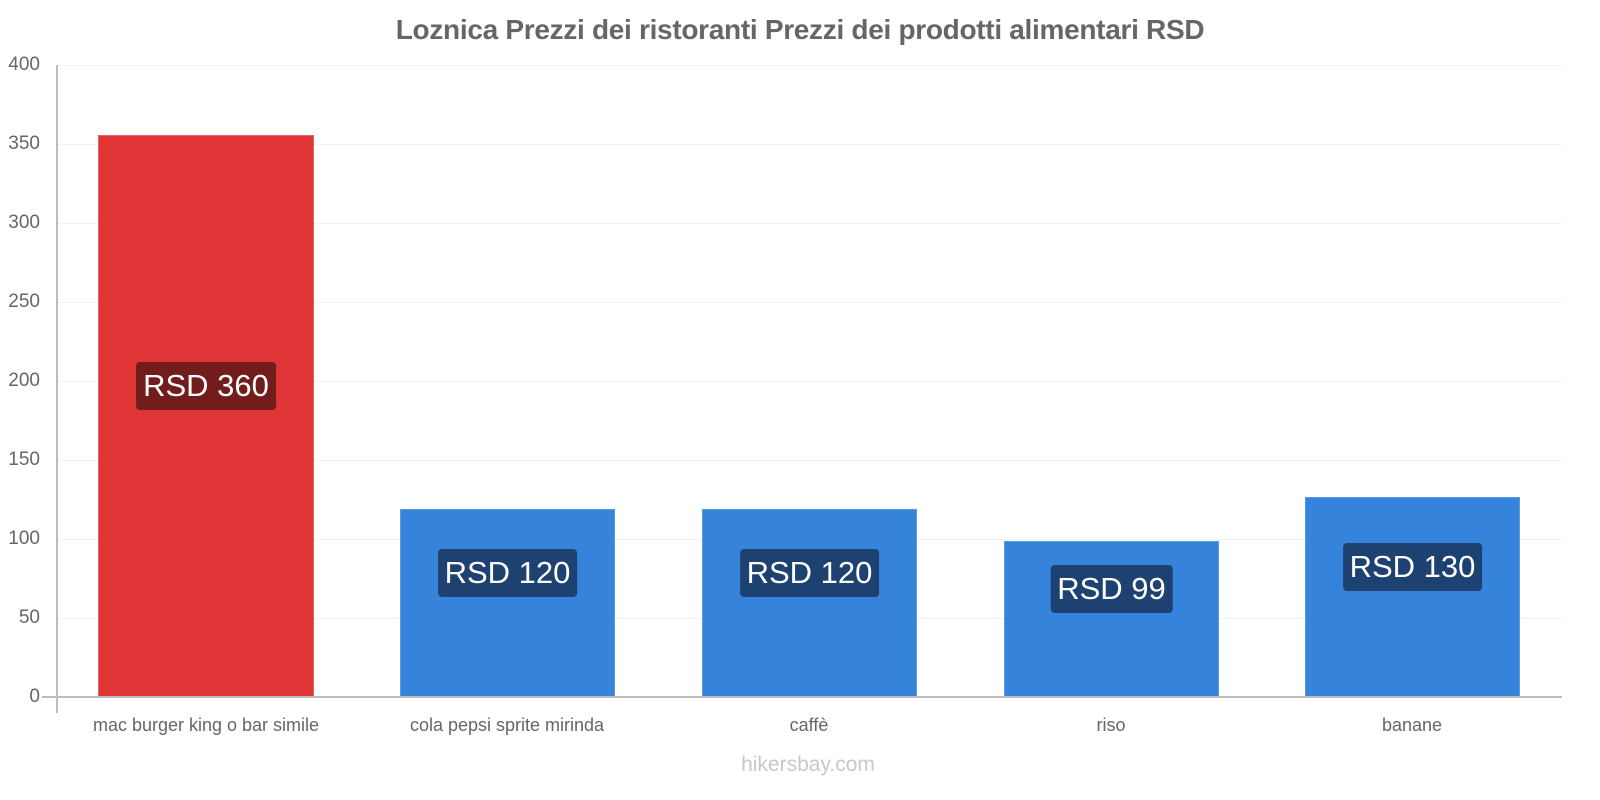 The height and width of the screenshot is (800, 1600). I want to click on x-tick-label: riso, so click(1111, 725).